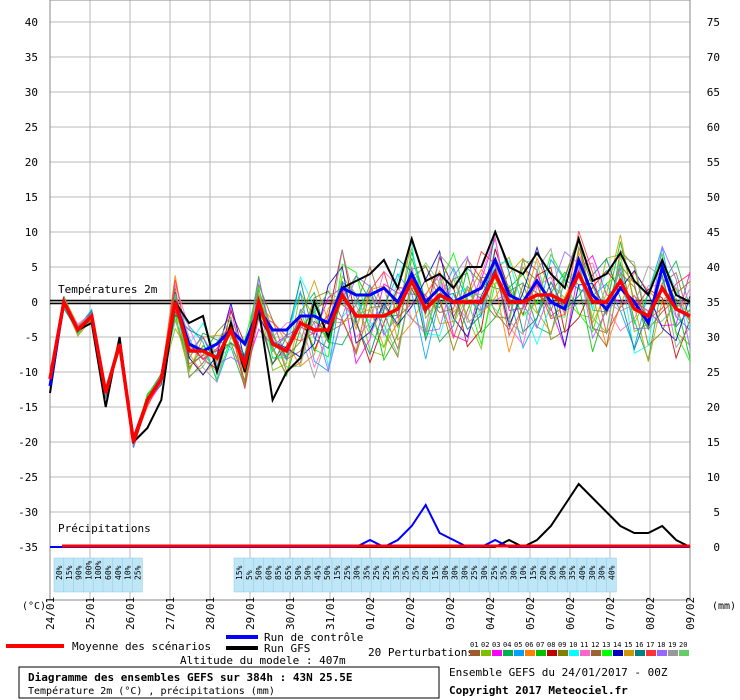 This screenshot has height=700, width=740. Describe the element at coordinates (450, 613) in the screenshot. I see `x-date-label: 03/02` at that location.